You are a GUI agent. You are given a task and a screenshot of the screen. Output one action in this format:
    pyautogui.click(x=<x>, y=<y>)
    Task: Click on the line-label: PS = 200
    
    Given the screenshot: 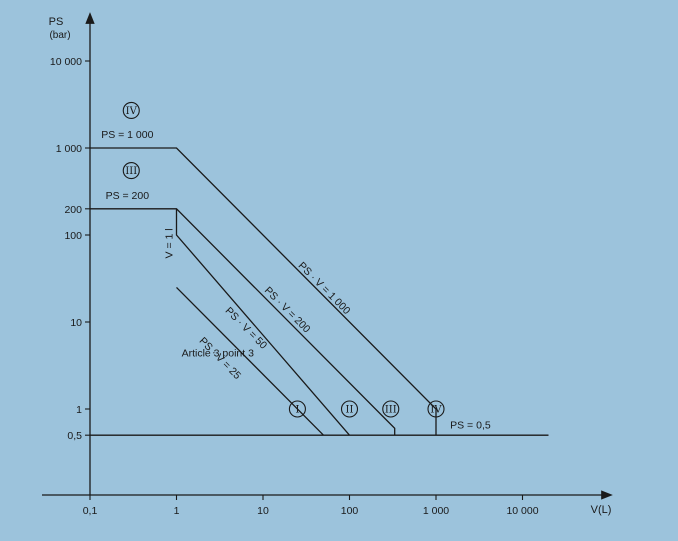 What is the action you would take?
    pyautogui.click(x=128, y=196)
    